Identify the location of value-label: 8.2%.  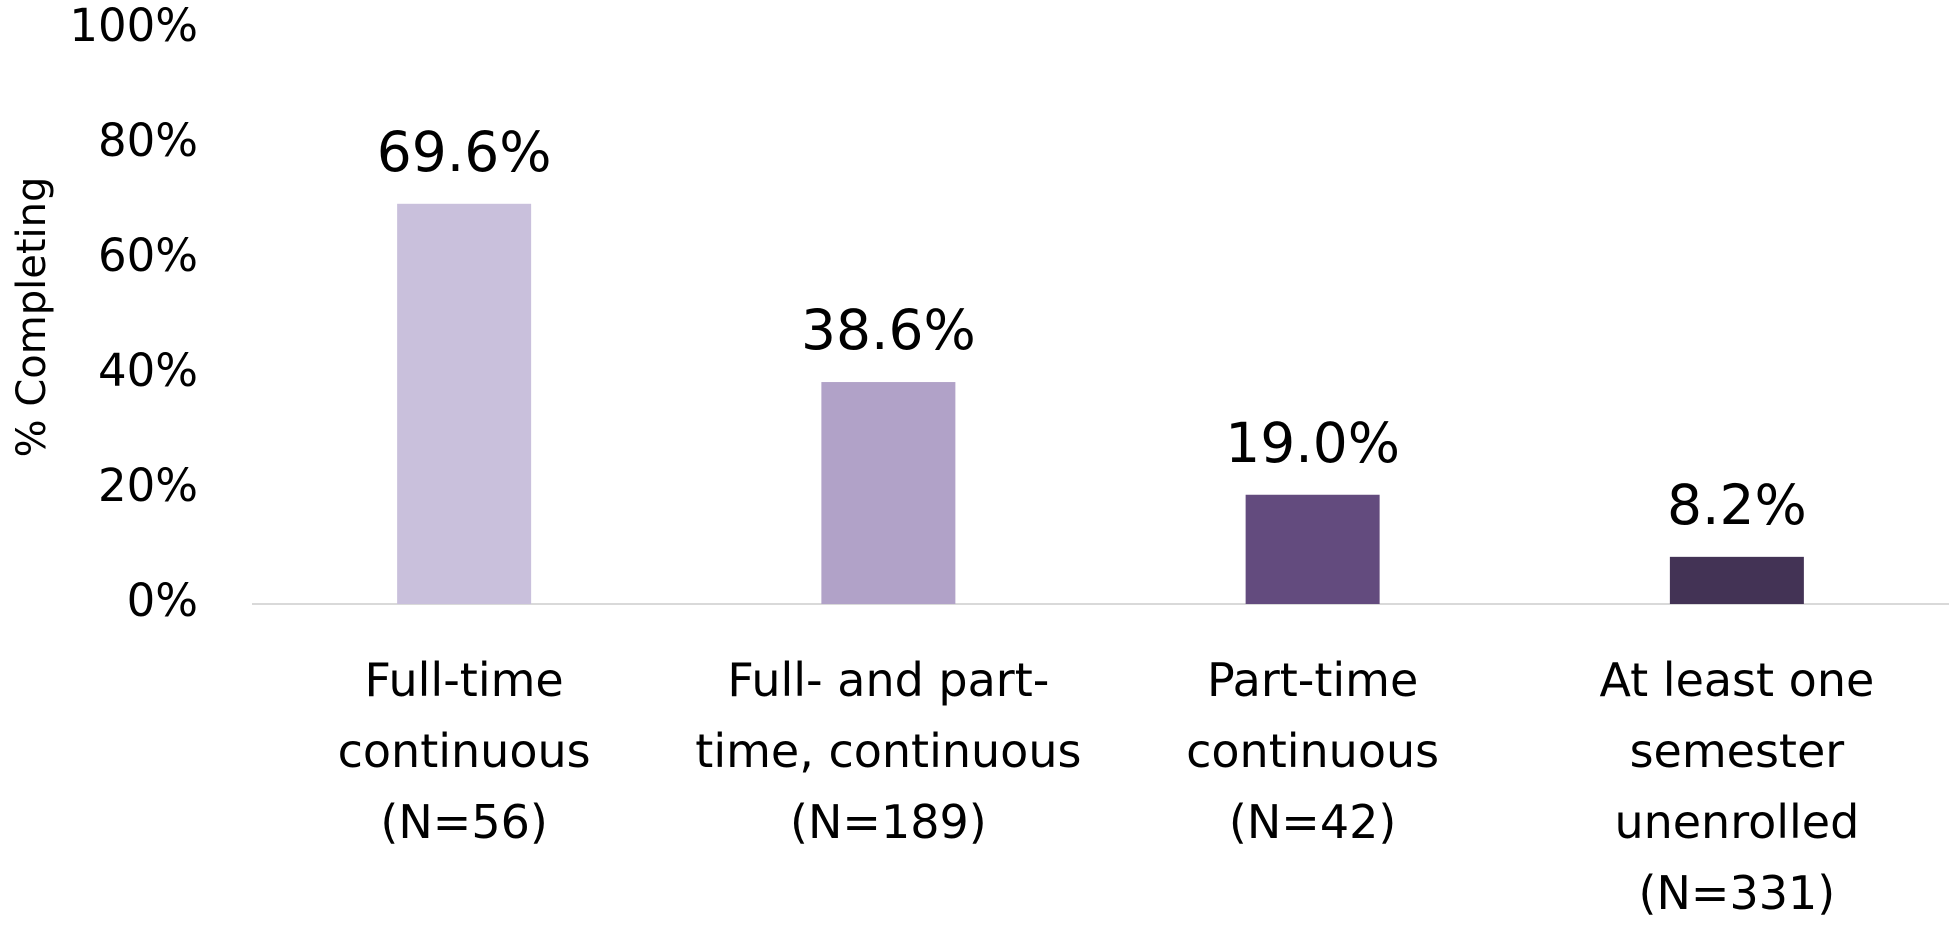
(1737, 505).